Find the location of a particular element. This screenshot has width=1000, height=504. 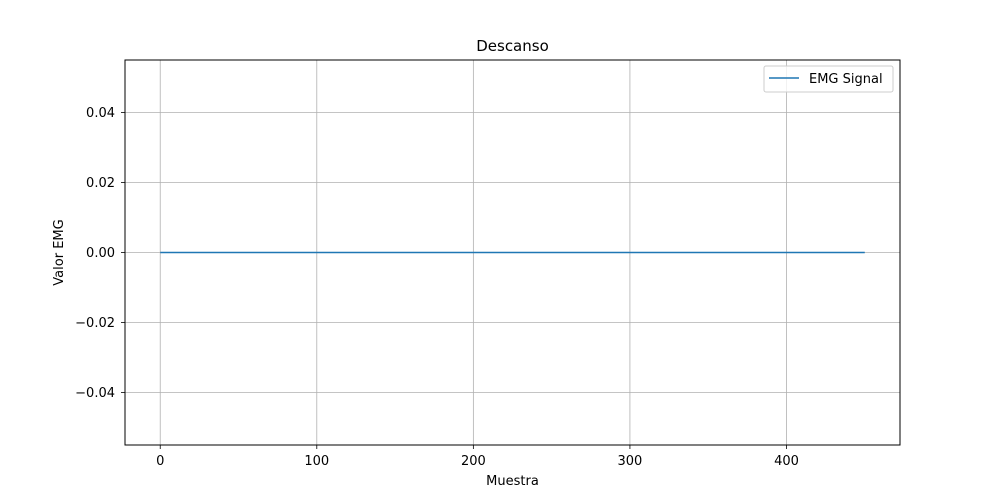

legend-box is located at coordinates (828, 79).